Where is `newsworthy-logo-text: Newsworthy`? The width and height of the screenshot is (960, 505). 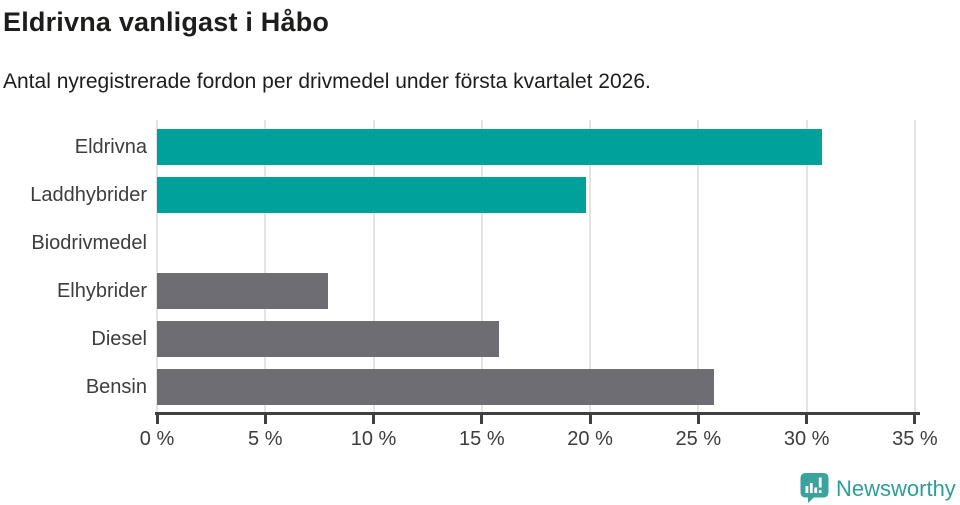 newsworthy-logo-text: Newsworthy is located at coordinates (896, 488).